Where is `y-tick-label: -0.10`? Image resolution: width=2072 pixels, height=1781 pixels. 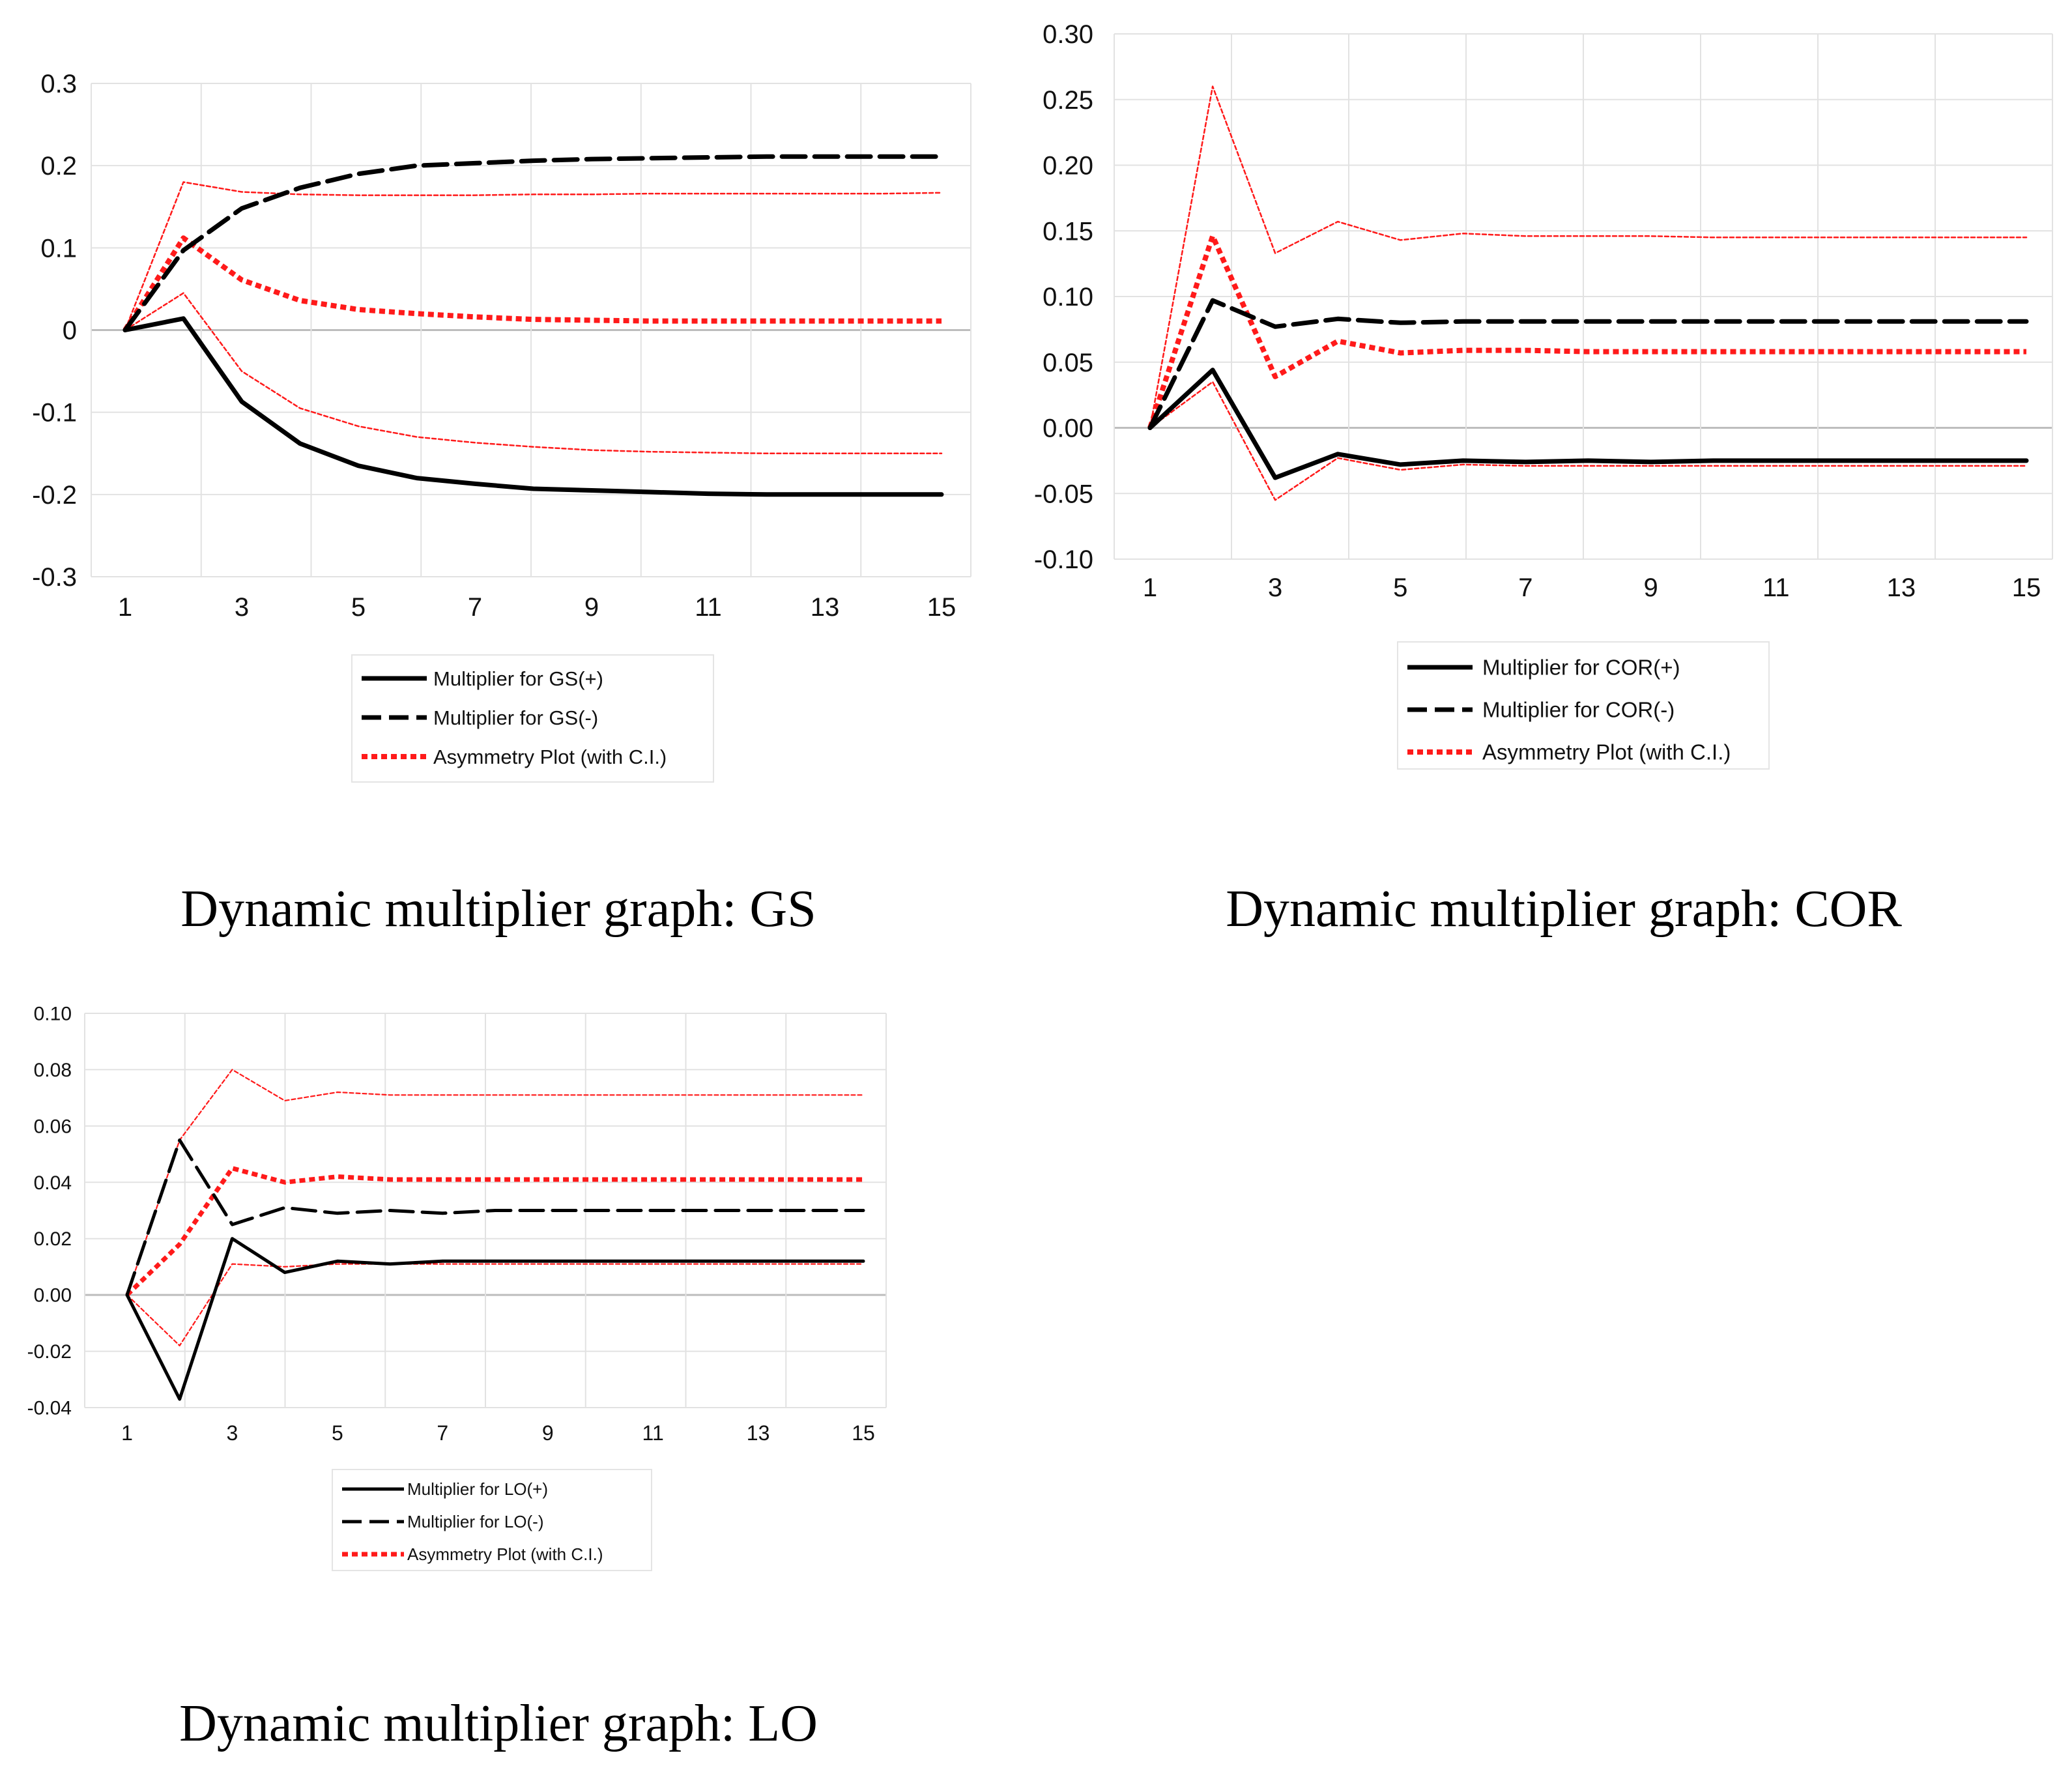
y-tick-label: -0.10 is located at coordinates (1063, 559).